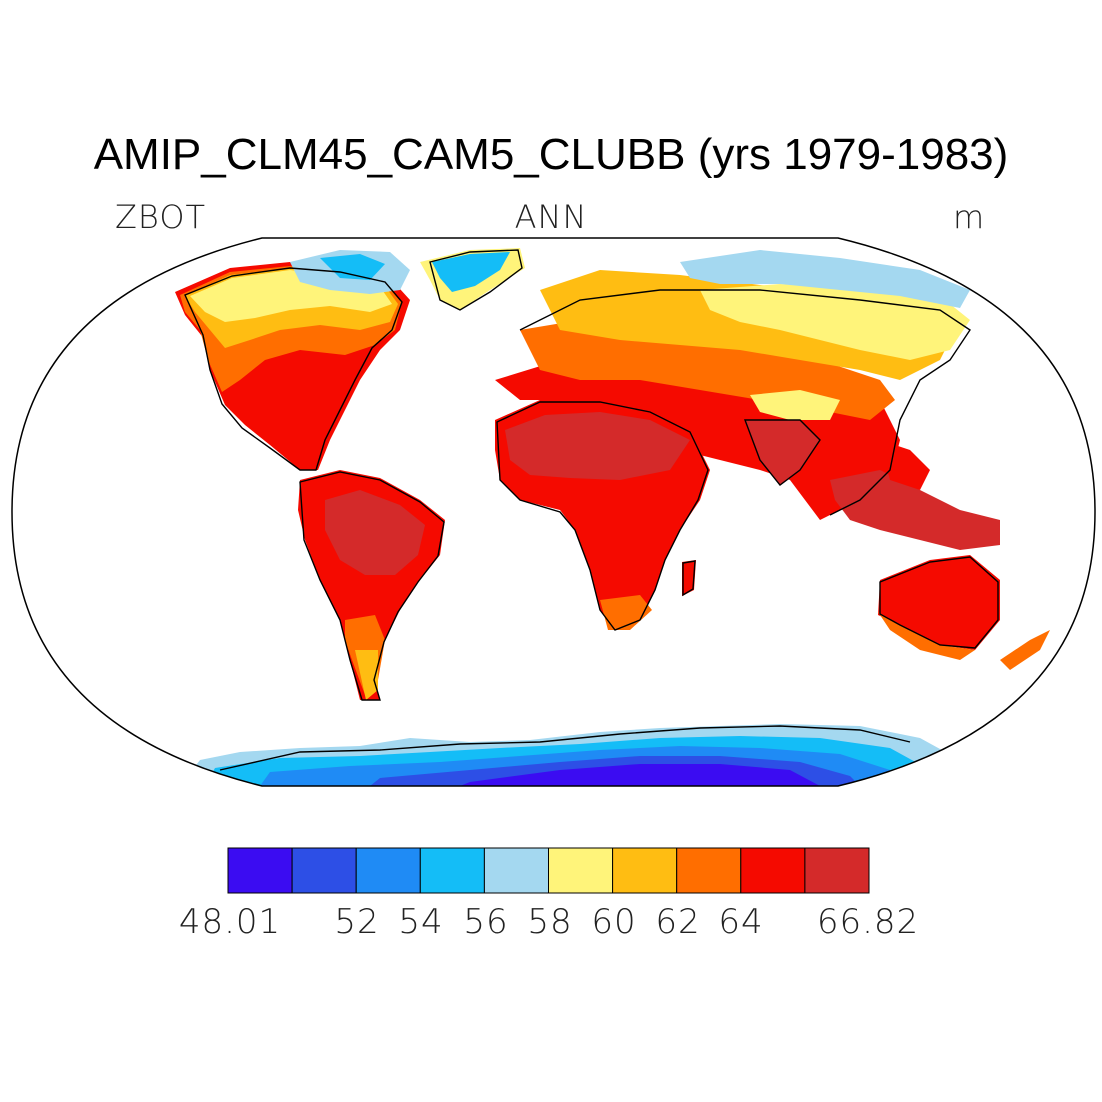 This screenshot has width=1102, height=1102. I want to click on tibet, so click(795, 405).